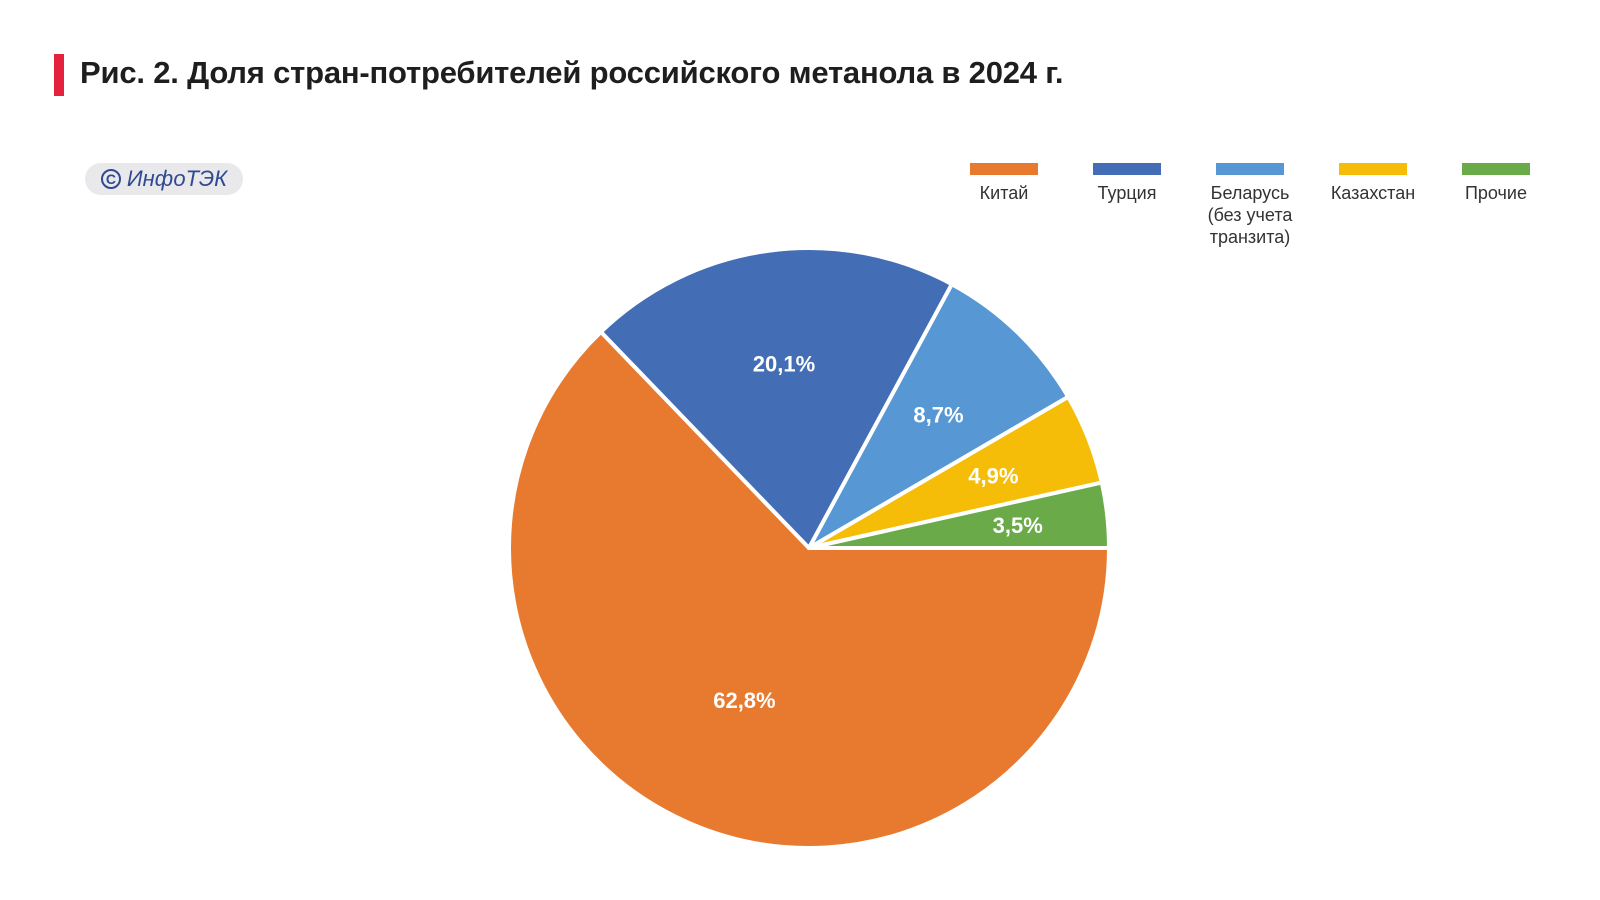 This screenshot has height=900, width=1600. I want to click on legend-label: Турция, so click(1127, 193).